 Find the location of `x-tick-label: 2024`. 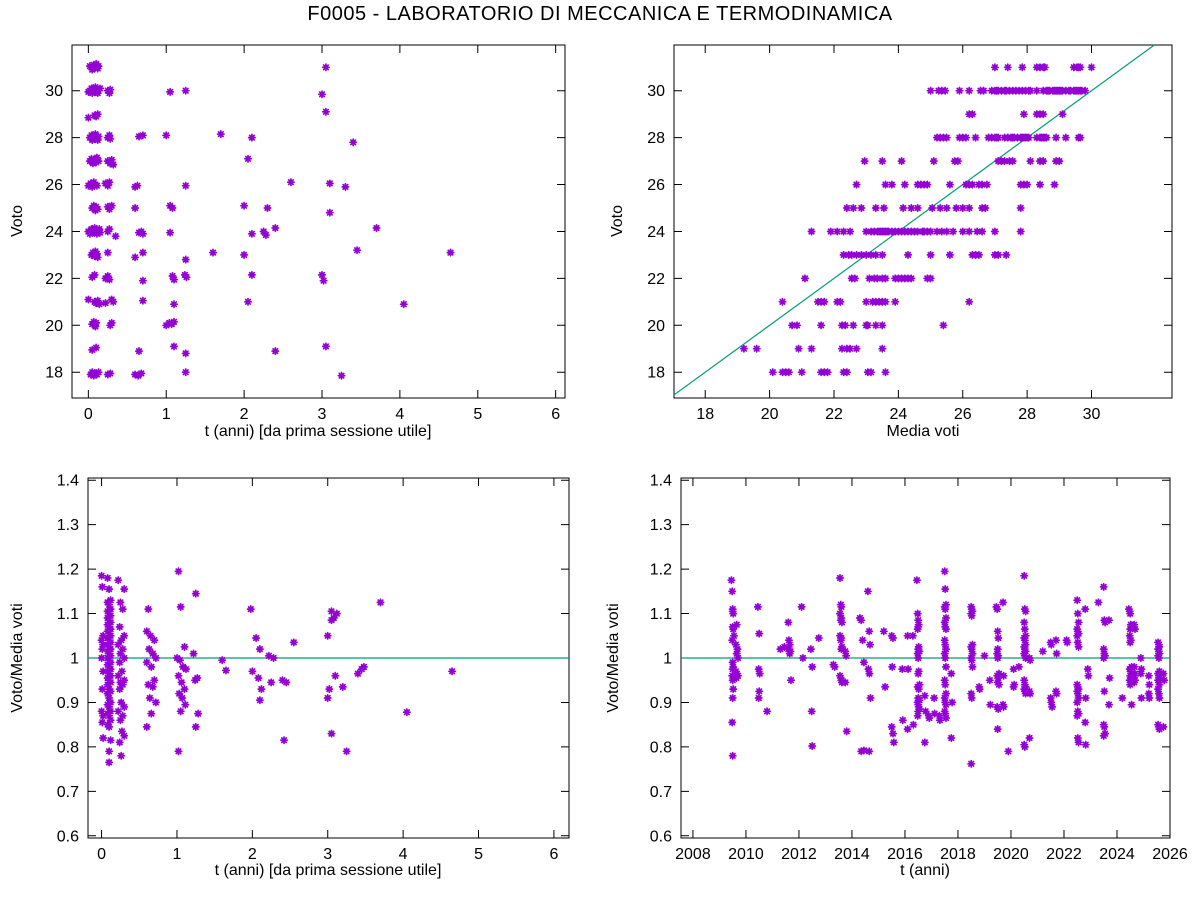

x-tick-label: 2024 is located at coordinates (1117, 854).